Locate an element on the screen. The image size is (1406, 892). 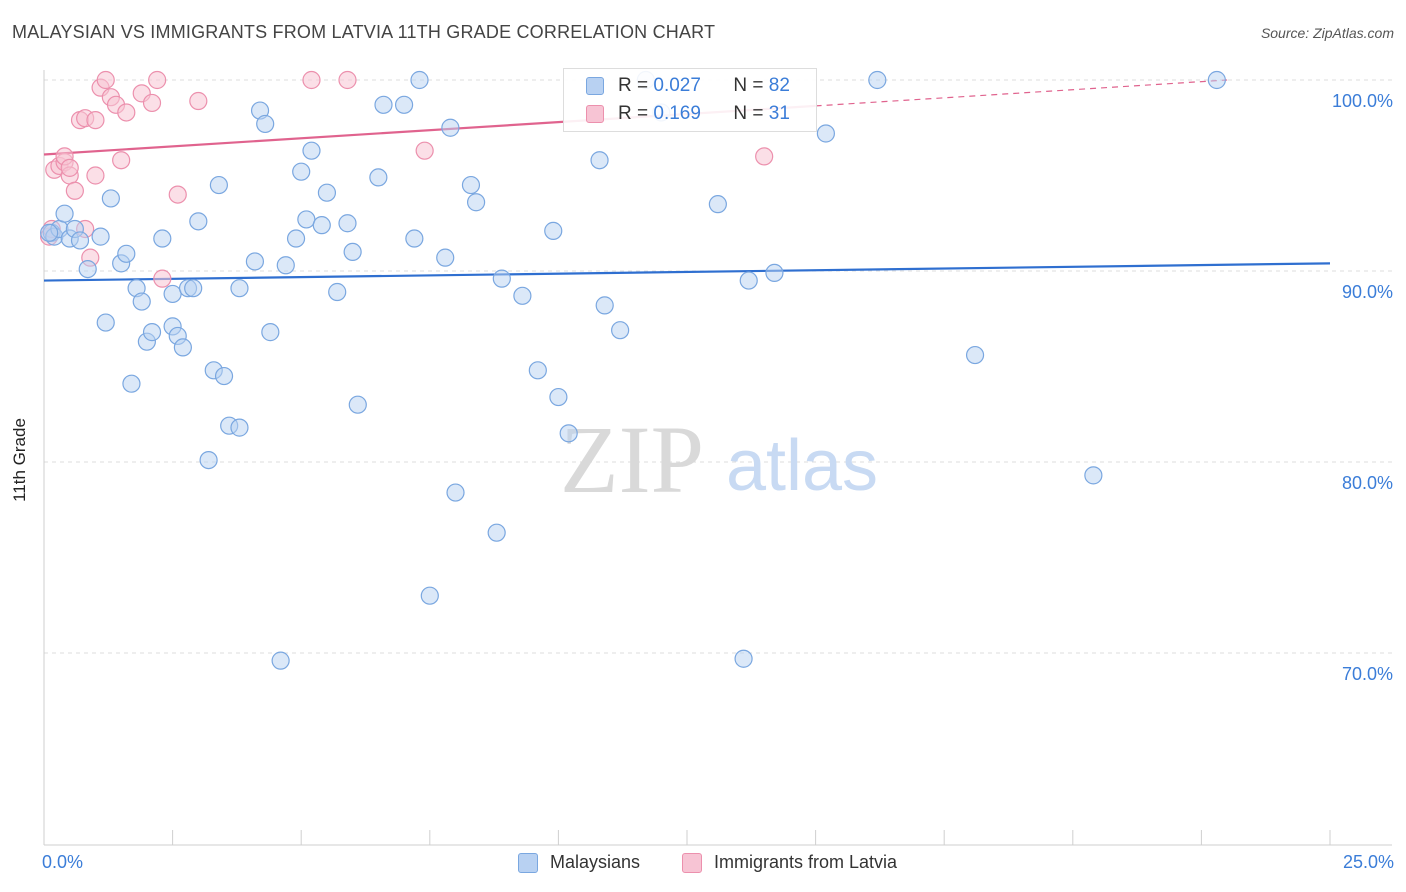
legend-row-latvia: R = 0.169 N = 31 is located at coordinates (688, 114).